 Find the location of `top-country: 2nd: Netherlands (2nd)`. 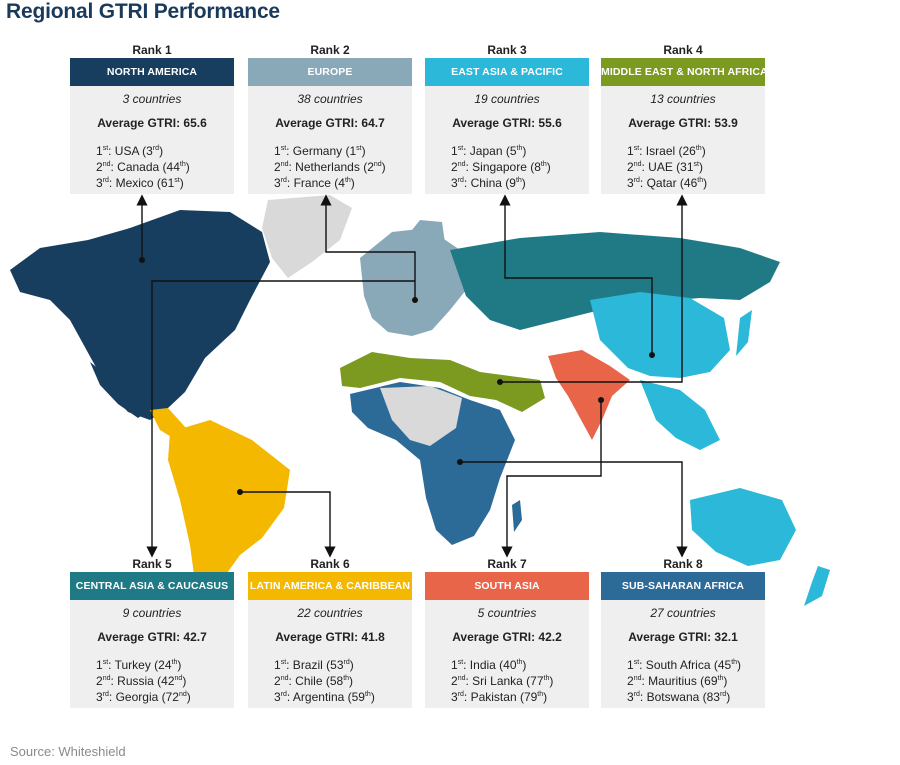

top-country: 2nd: Netherlands (2nd) is located at coordinates (330, 167).